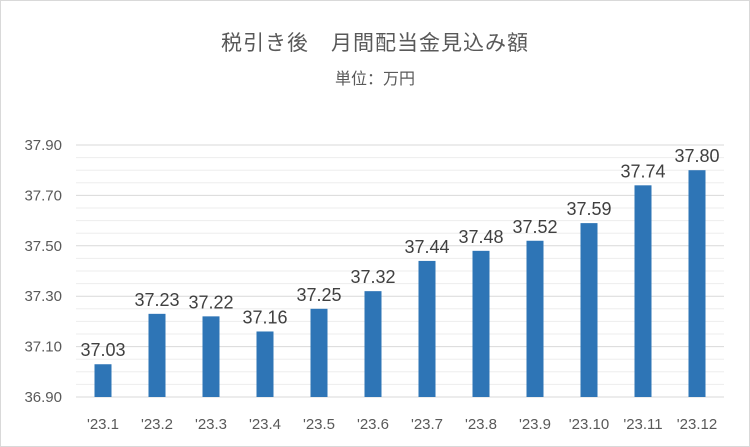  Describe the element at coordinates (697, 424) in the screenshot. I see `x-tick-label: '23.12` at that location.